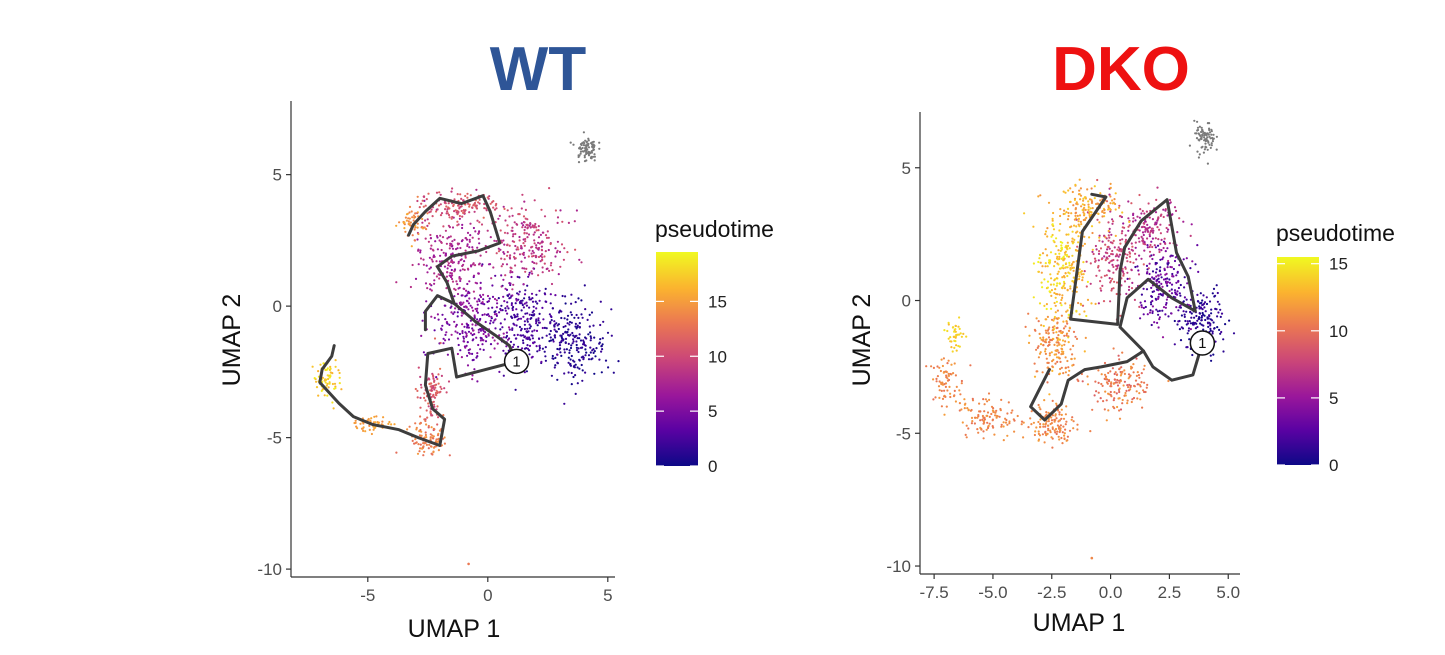  What do you see at coordinates (1333, 398) in the screenshot?
I see `colorbar-tick-label: 5` at bounding box center [1333, 398].